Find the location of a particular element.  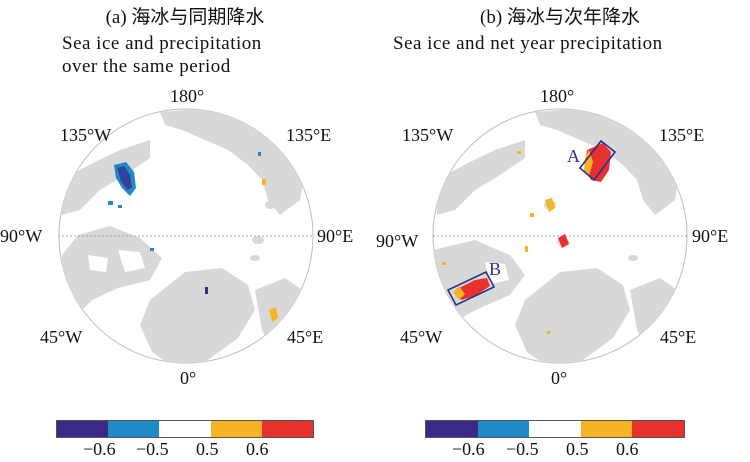

colorbar-b-tick-4: 0.6 is located at coordinates (627, 449).